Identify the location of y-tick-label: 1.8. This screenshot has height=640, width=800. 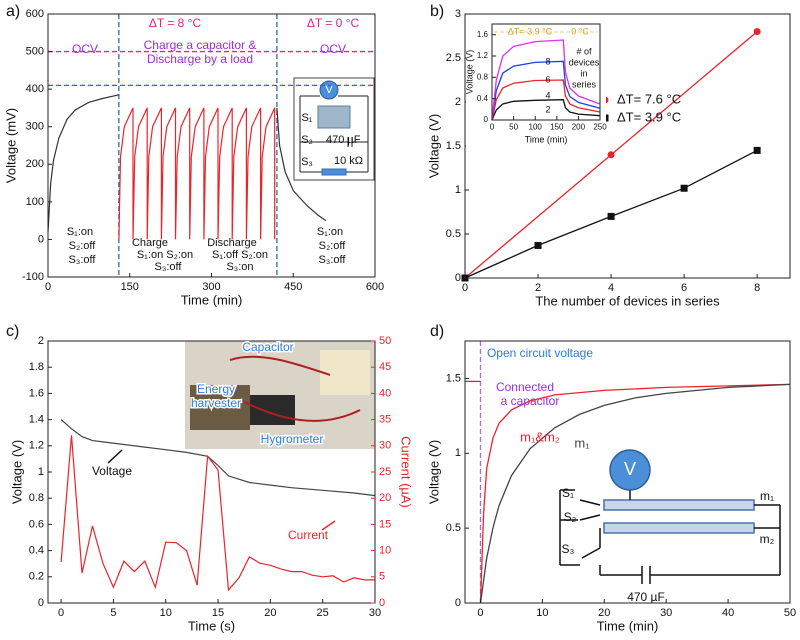
(36, 367).